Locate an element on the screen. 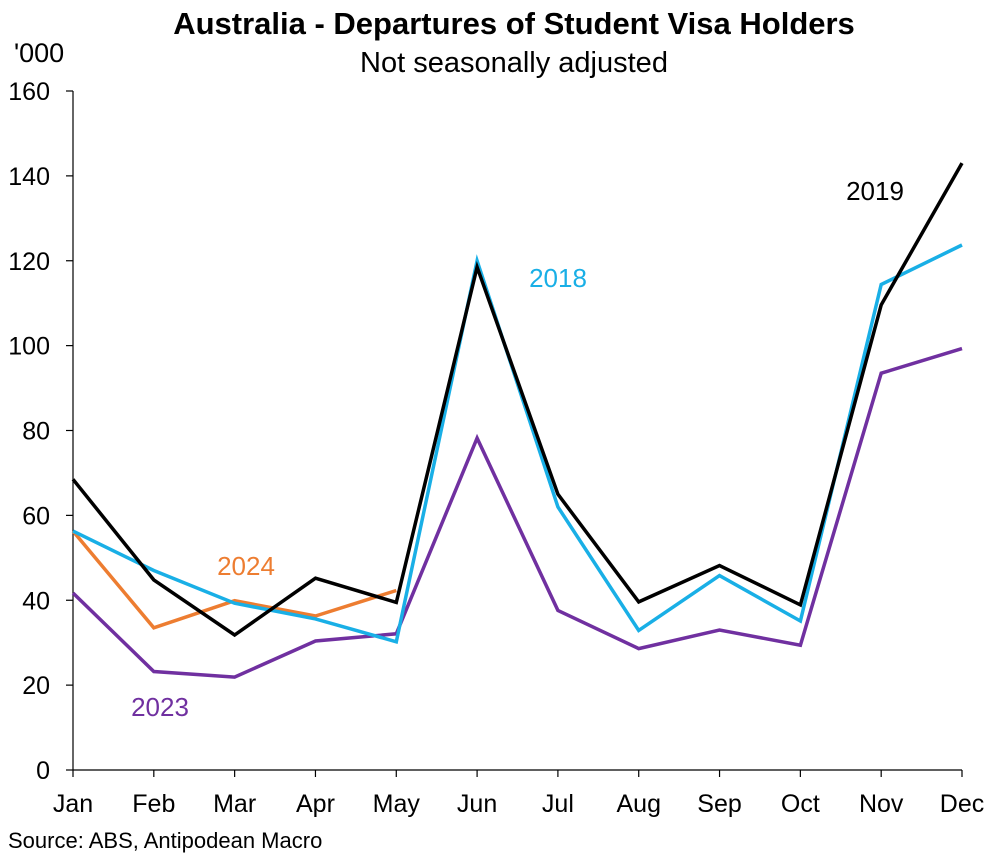 This screenshot has width=1008, height=865. x-tick-label: May is located at coordinates (397, 804).